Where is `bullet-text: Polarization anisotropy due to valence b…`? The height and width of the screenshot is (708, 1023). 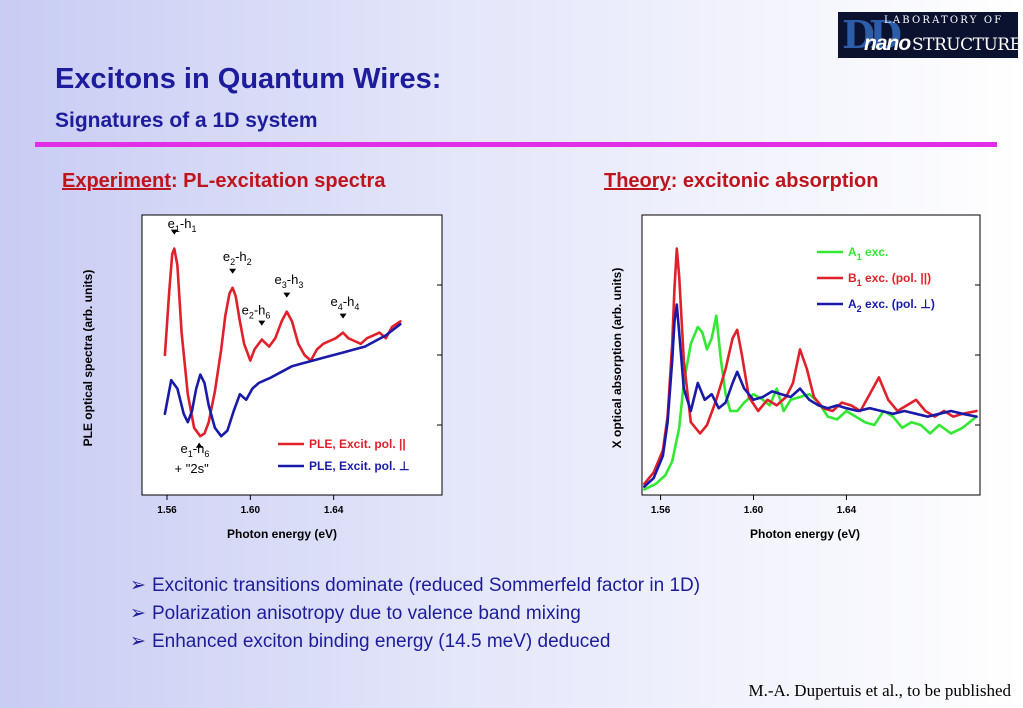 bullet-text: Polarization anisotropy due to valence b… is located at coordinates (366, 613).